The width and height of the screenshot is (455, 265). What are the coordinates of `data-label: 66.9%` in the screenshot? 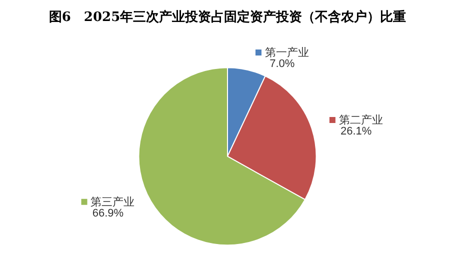 It's located at (108, 213).